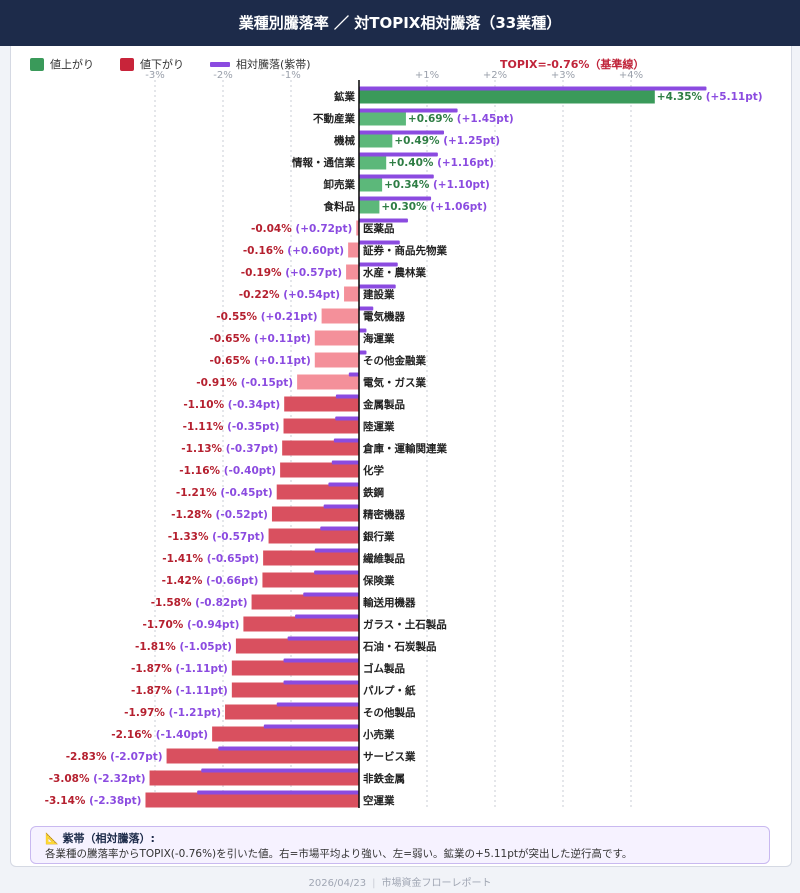  I want to click on category-label: 不動産業, so click(334, 118).